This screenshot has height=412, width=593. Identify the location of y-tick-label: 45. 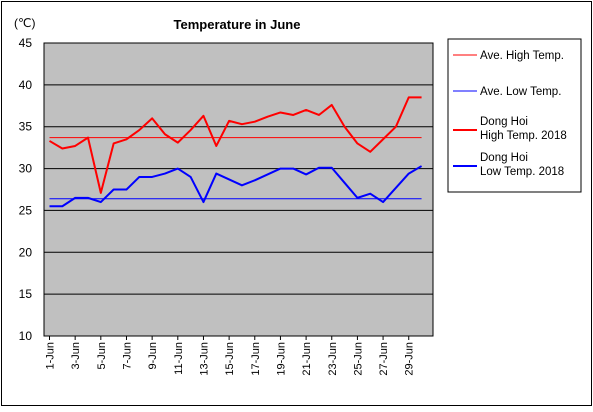
(26, 43).